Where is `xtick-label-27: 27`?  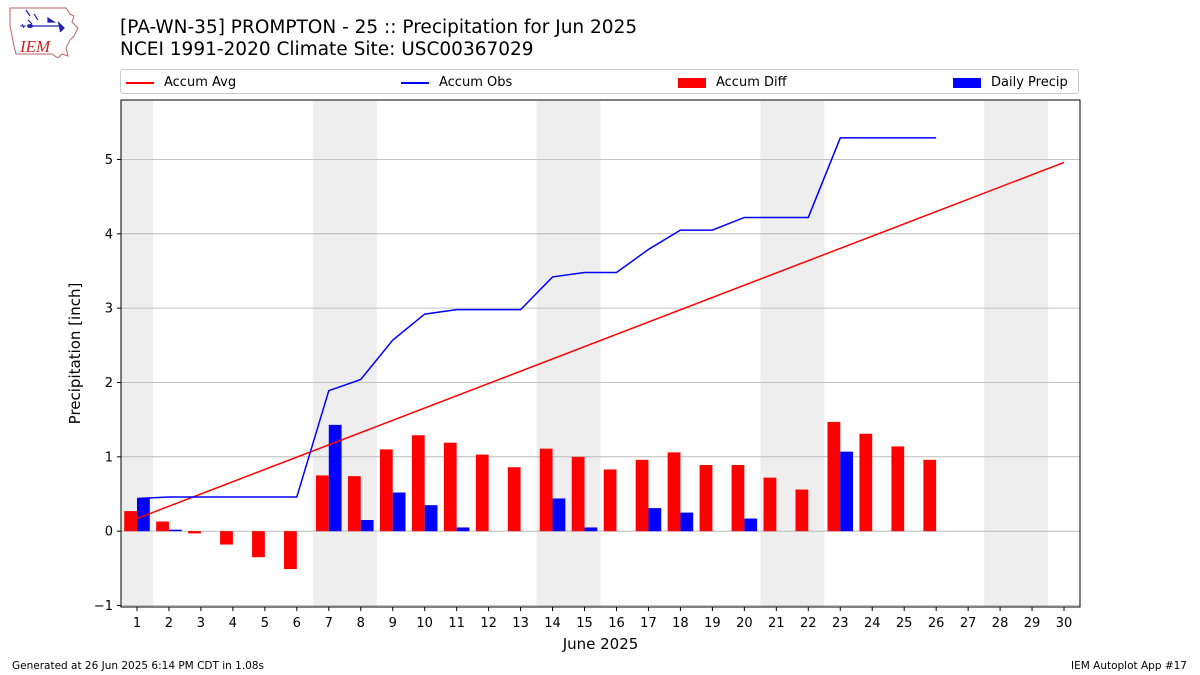
xtick-label-27: 27 is located at coordinates (968, 623).